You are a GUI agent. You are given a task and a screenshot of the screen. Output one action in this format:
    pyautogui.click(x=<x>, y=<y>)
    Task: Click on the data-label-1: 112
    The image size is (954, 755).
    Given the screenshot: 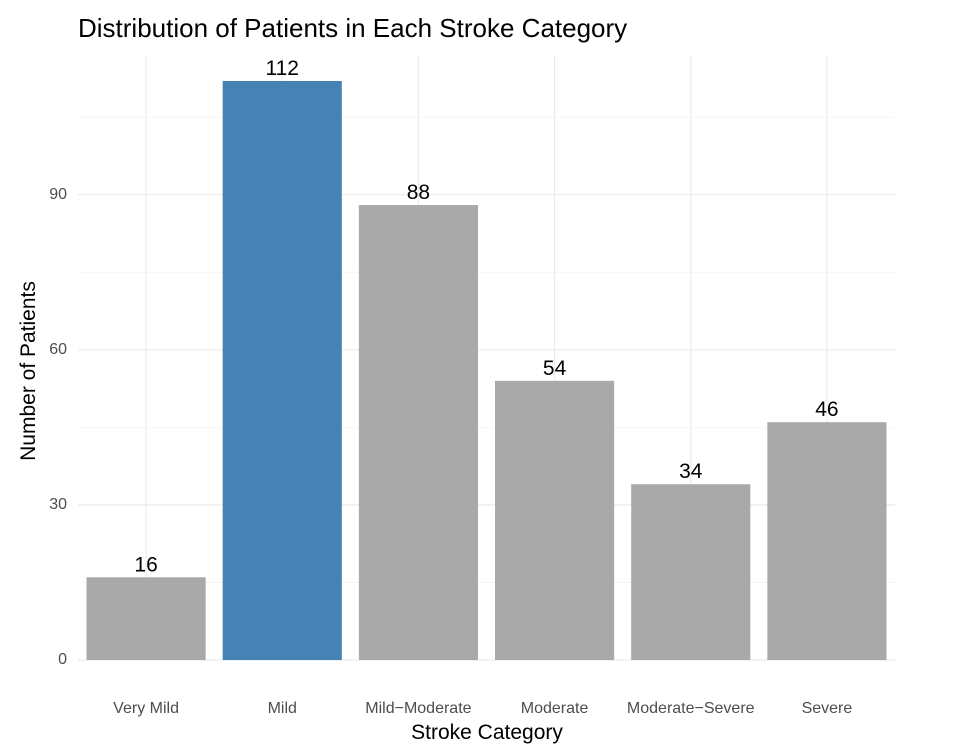 What is the action you would take?
    pyautogui.click(x=282, y=68)
    